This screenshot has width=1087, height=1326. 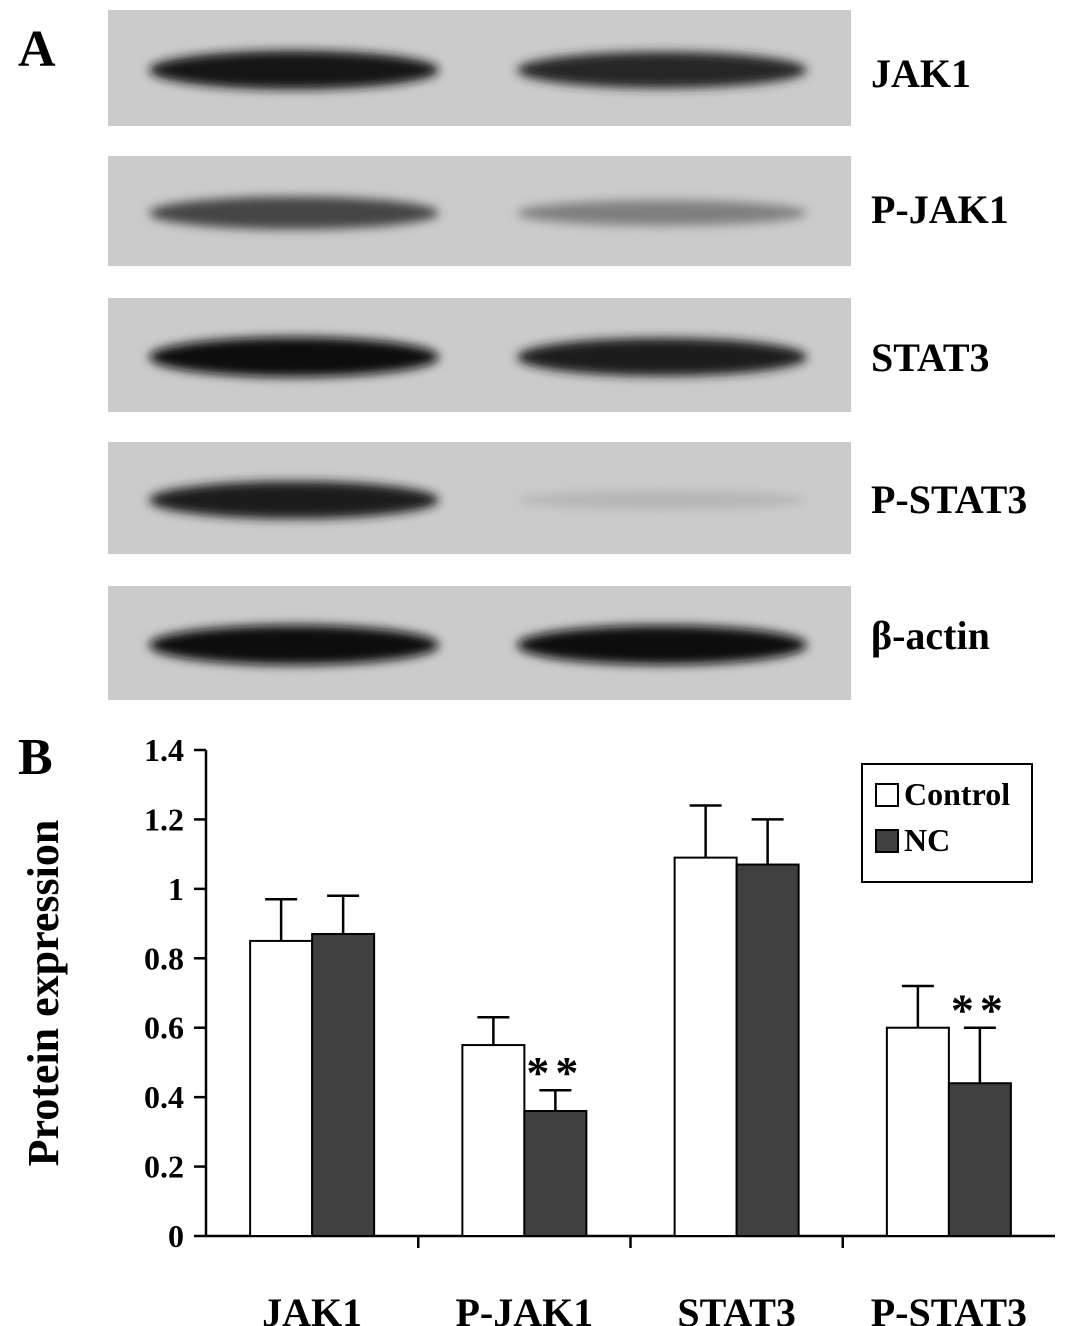 What do you see at coordinates (164, 1028) in the screenshot?
I see `y-tick-label: 0.6` at bounding box center [164, 1028].